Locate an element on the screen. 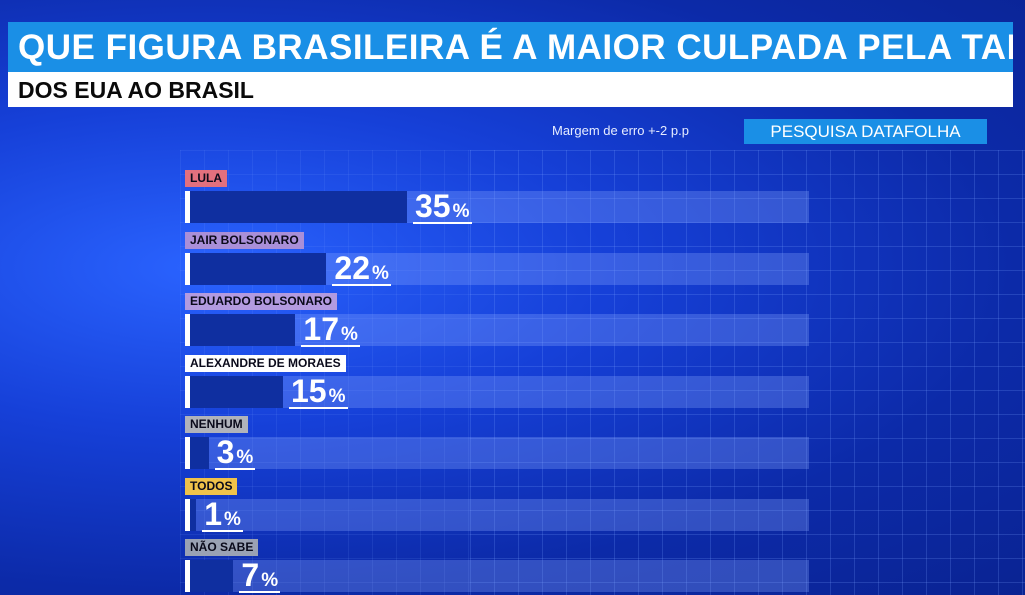 Image resolution: width=1025 pixels, height=595 pixels. value-label: 7% is located at coordinates (260, 575).